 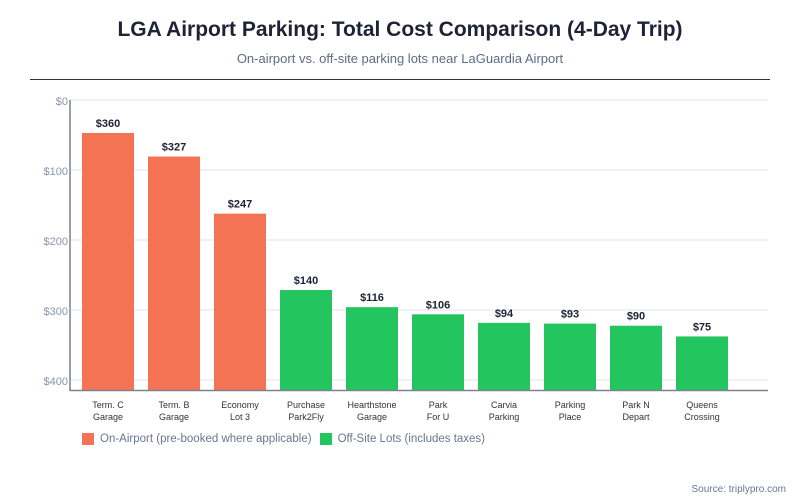 What do you see at coordinates (240, 417) in the screenshot?
I see `x-tick-label: Lot 3` at bounding box center [240, 417].